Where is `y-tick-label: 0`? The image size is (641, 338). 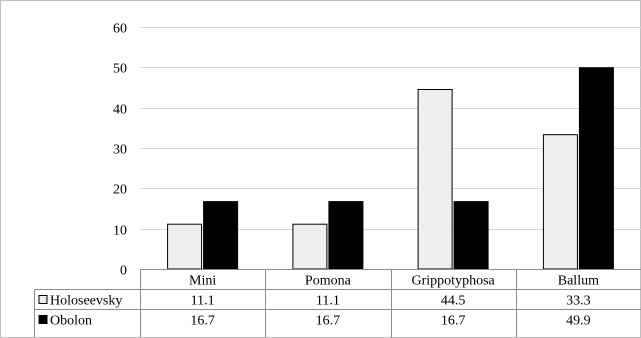
y-tick-label: 0 is located at coordinates (123, 271).